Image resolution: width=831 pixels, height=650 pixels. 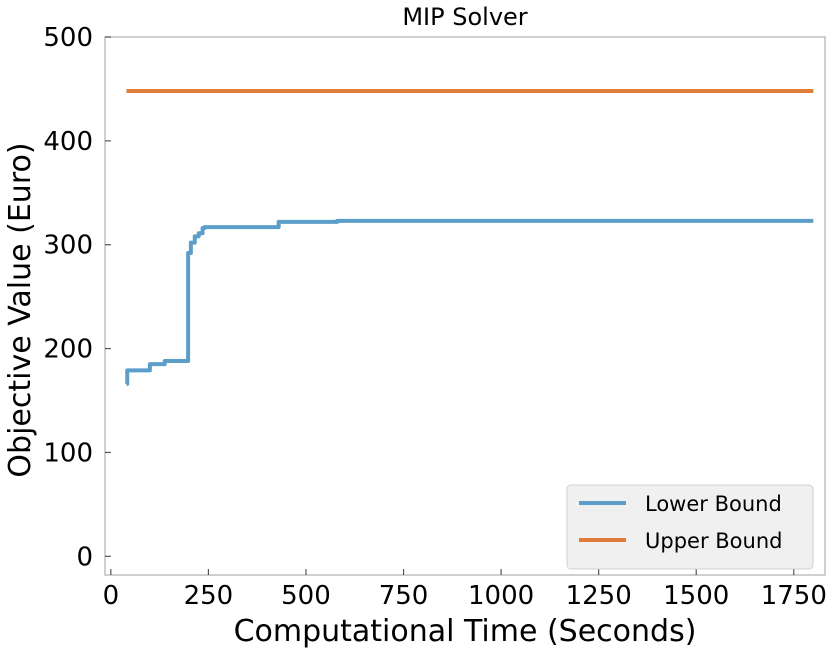 What do you see at coordinates (84, 557) in the screenshot?
I see `y-tick-label: 0` at bounding box center [84, 557].